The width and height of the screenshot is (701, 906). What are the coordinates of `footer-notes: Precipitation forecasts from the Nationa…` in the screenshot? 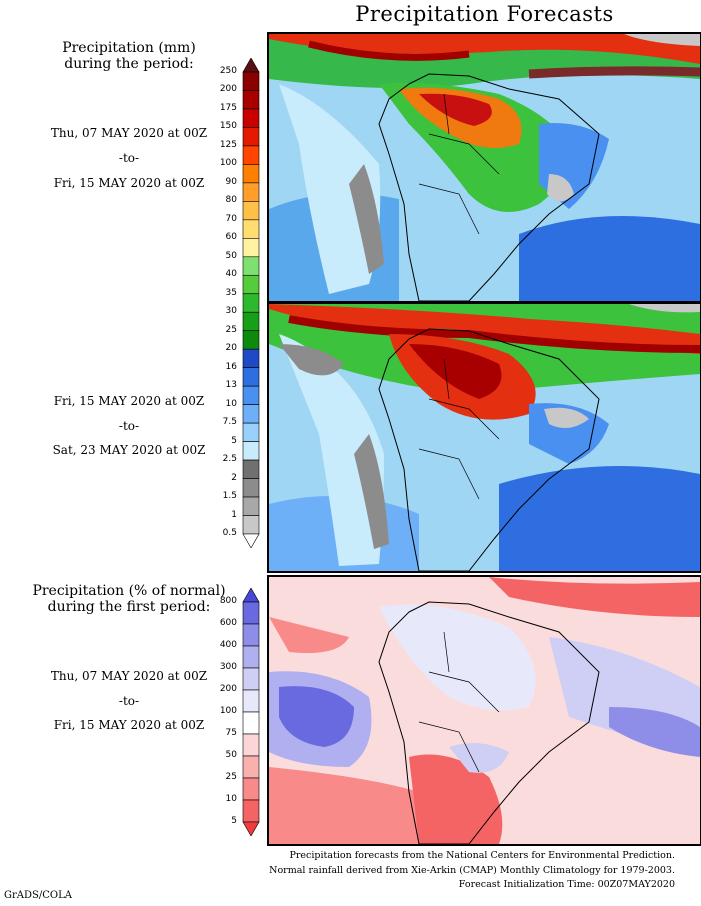 It's located at (437, 871).